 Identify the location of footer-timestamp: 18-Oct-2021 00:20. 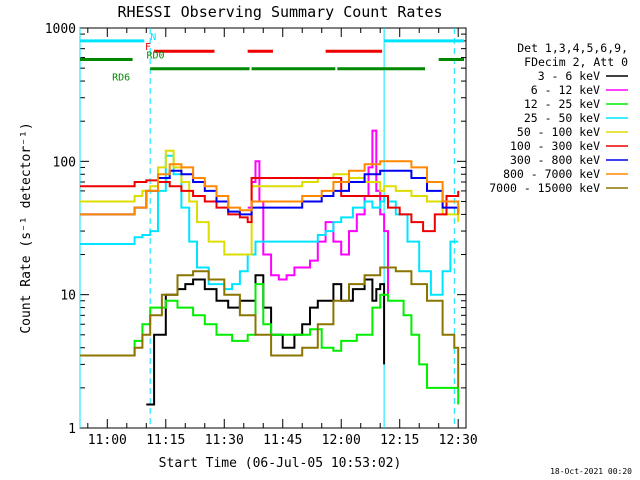
(591, 471).